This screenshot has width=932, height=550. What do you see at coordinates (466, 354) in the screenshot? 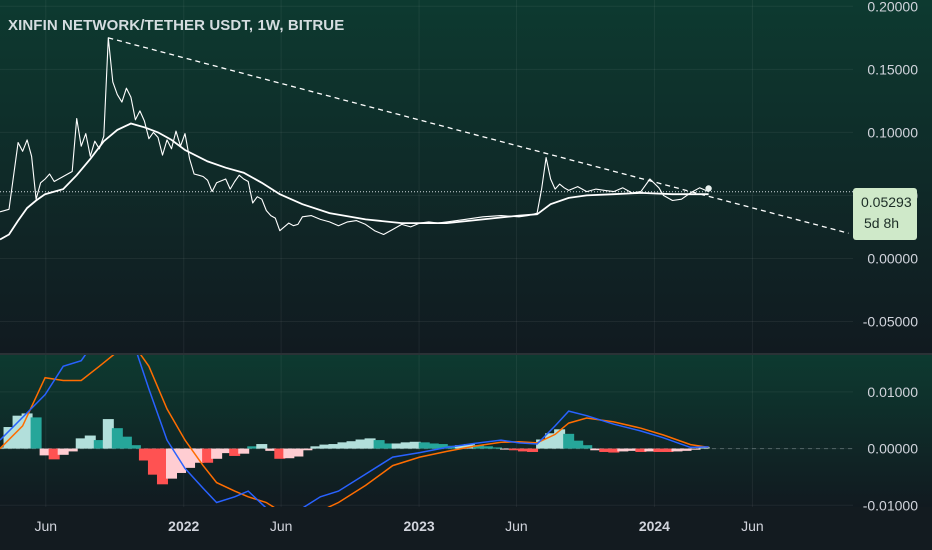
I see `pane-separator` at bounding box center [466, 354].